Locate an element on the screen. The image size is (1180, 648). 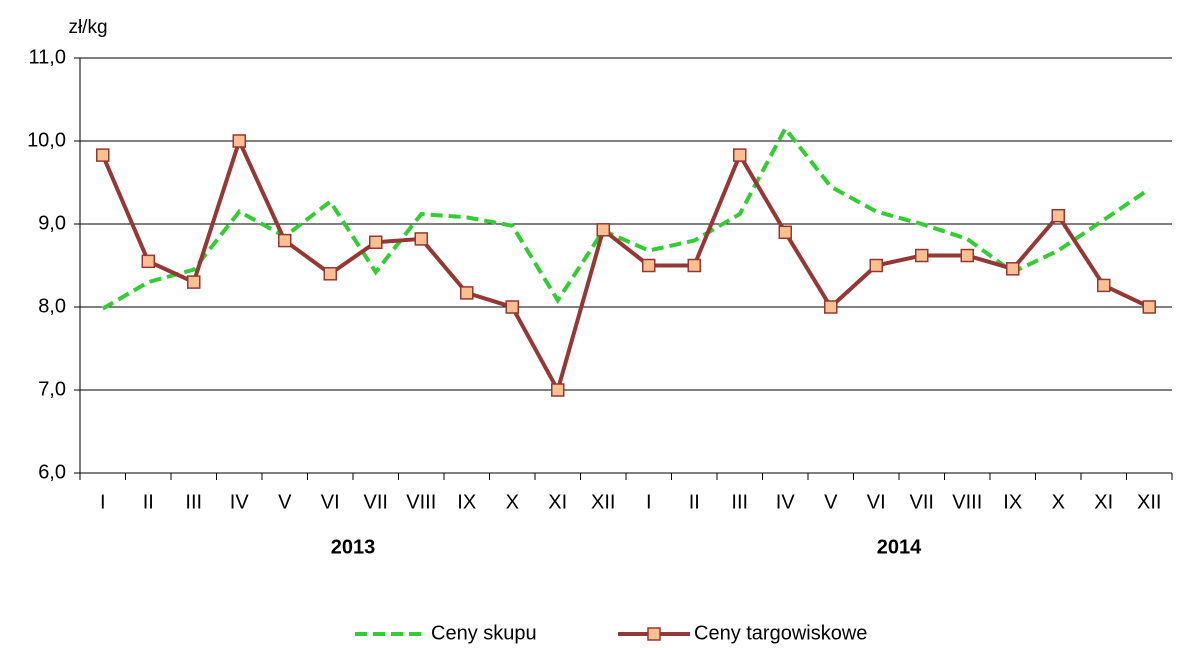
y-tick-label: 6,0 is located at coordinates (52, 472).